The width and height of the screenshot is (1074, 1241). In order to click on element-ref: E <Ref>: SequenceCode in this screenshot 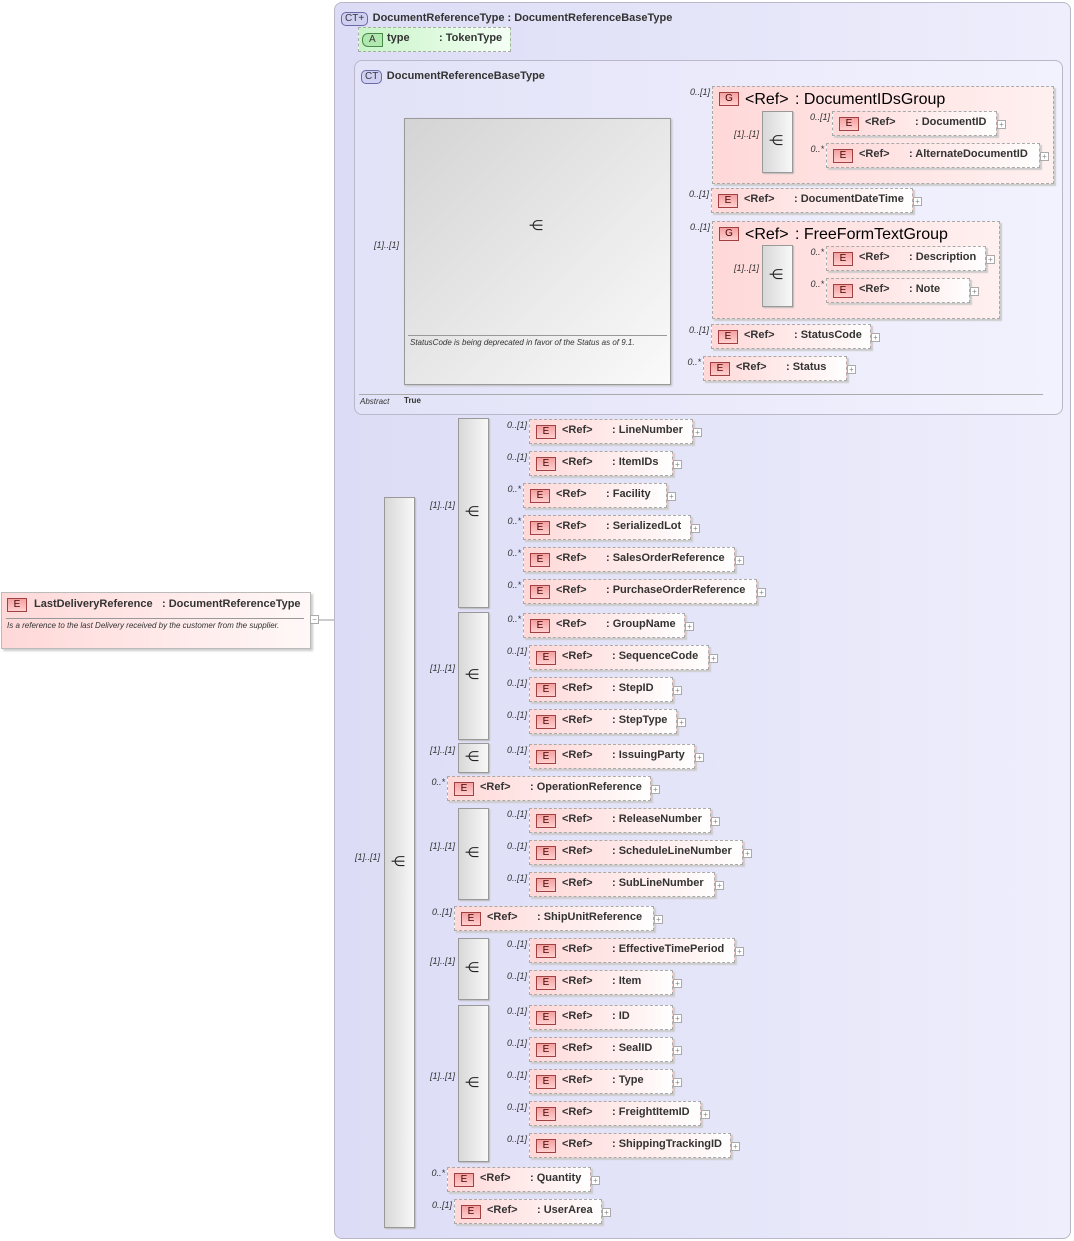, I will do `click(619, 657)`.